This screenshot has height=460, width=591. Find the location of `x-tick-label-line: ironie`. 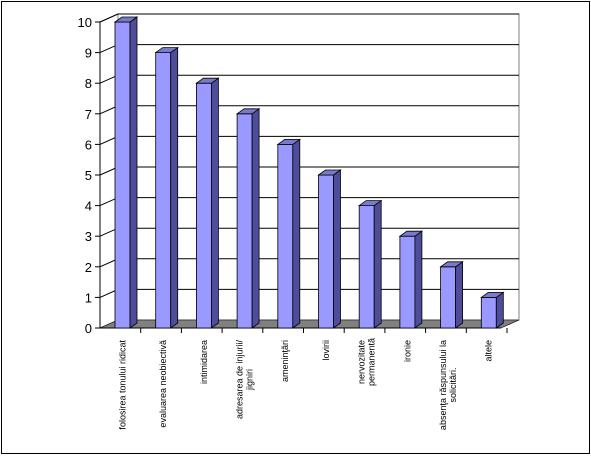

x-tick-label-line: ironie is located at coordinates (407, 351).